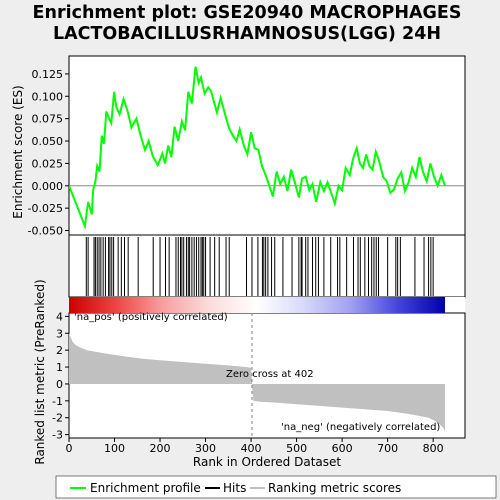 This screenshot has width=500, height=500. Describe the element at coordinates (57, 401) in the screenshot. I see `metric-ytick-label: -1` at that location.